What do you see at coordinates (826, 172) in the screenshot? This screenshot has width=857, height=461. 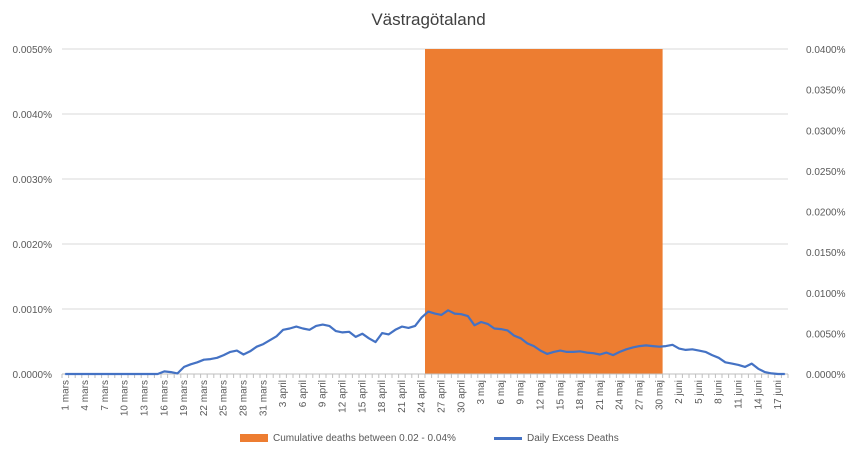 I see `y-right-tick-label: 0.0250%` at bounding box center [826, 172].